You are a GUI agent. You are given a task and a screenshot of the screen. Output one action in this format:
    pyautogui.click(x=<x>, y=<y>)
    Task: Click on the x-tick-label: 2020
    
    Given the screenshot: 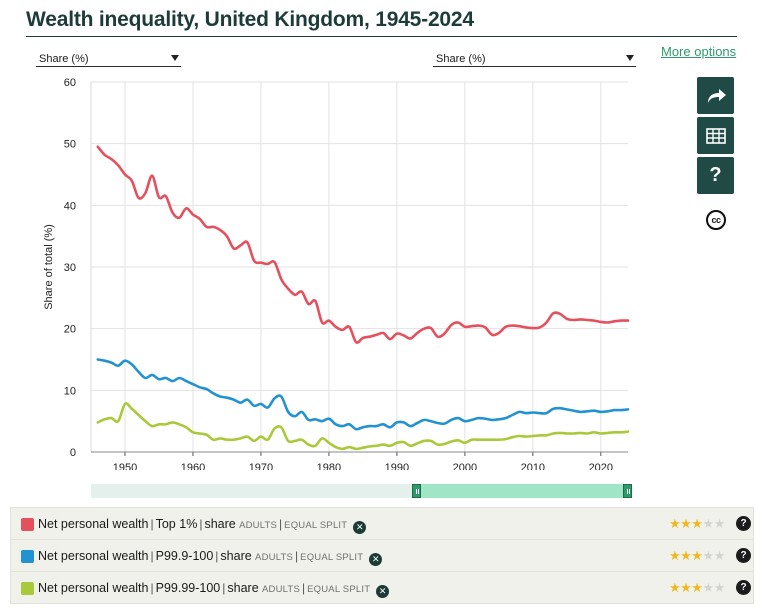 What is the action you would take?
    pyautogui.click(x=601, y=466)
    